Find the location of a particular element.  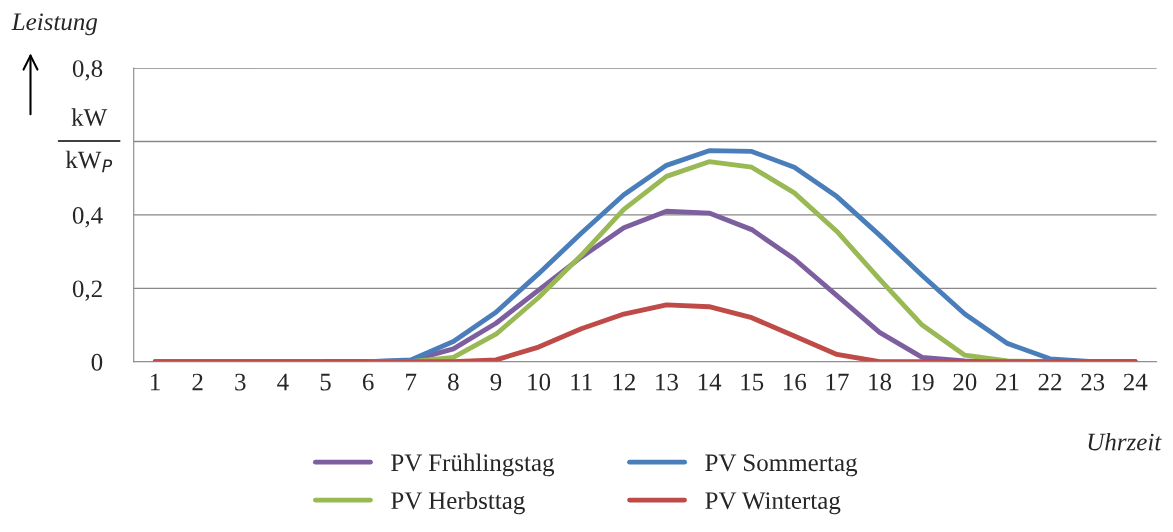

x-tick-label: 13 is located at coordinates (667, 382).